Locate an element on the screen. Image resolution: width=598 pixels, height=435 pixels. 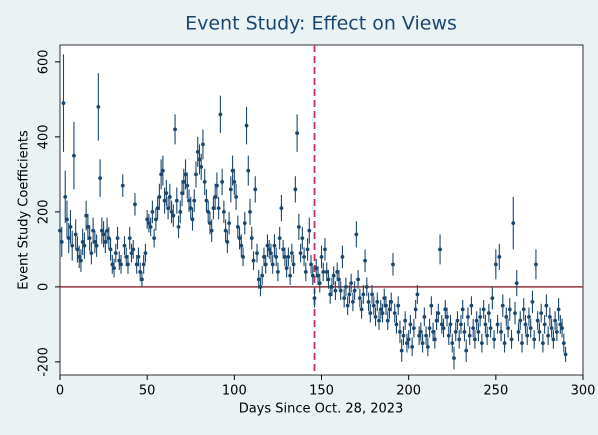
x-axis-label: Days Since Oct. 28, 2023 is located at coordinates (321, 409).